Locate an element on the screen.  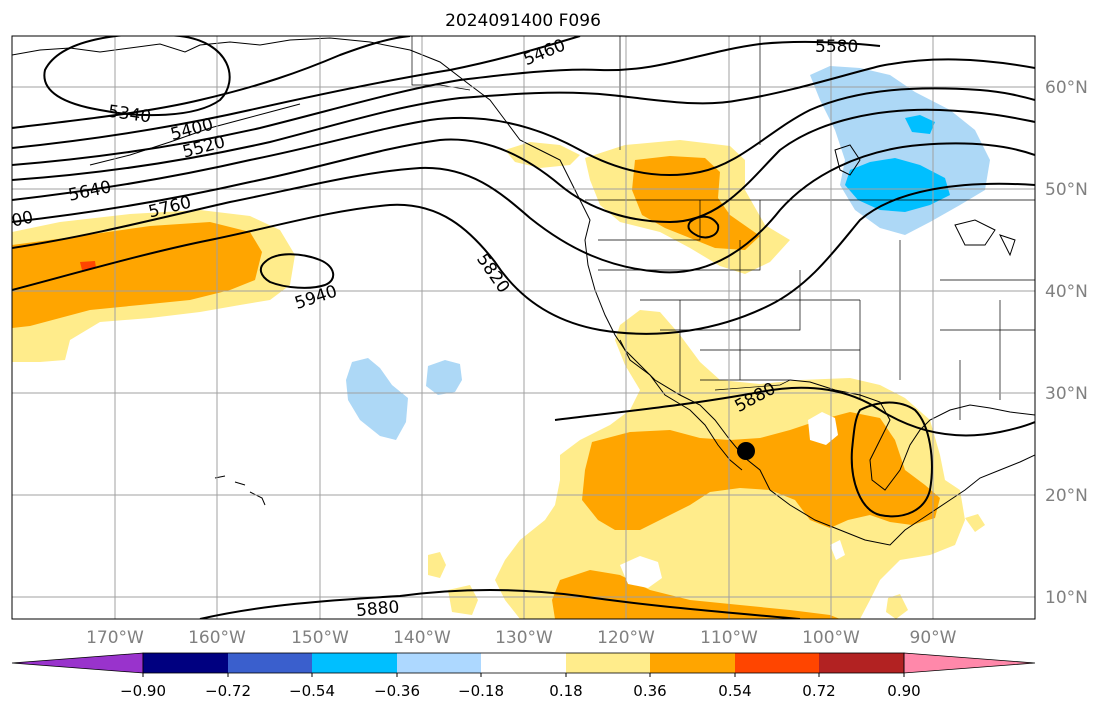
lon-label-110w: 110°W is located at coordinates (729, 638).